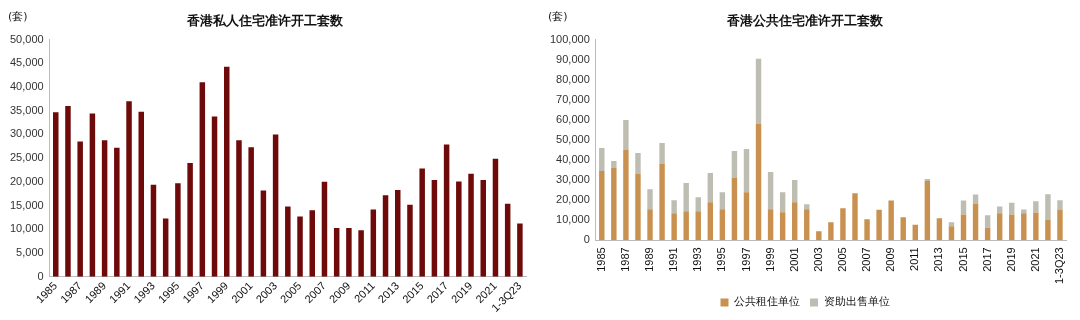 This screenshot has height=320, width=1080. What do you see at coordinates (769, 259) in the screenshot?
I see `x-tick-label: 1999` at bounding box center [769, 259].